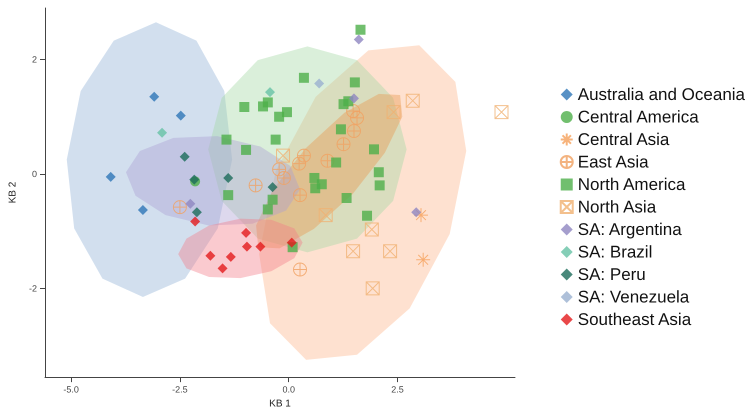 The image size is (755, 414). I want to click on legend-label: North America, so click(632, 184).